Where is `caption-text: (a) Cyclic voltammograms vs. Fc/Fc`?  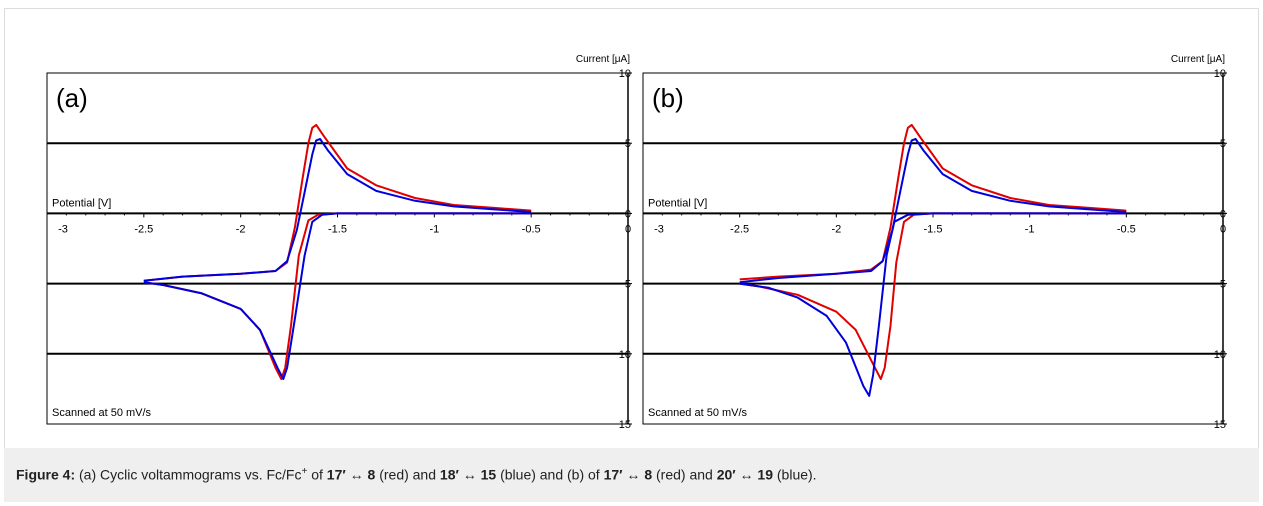 caption-text: (a) Cyclic voltammograms vs. Fc/Fc is located at coordinates (188, 474).